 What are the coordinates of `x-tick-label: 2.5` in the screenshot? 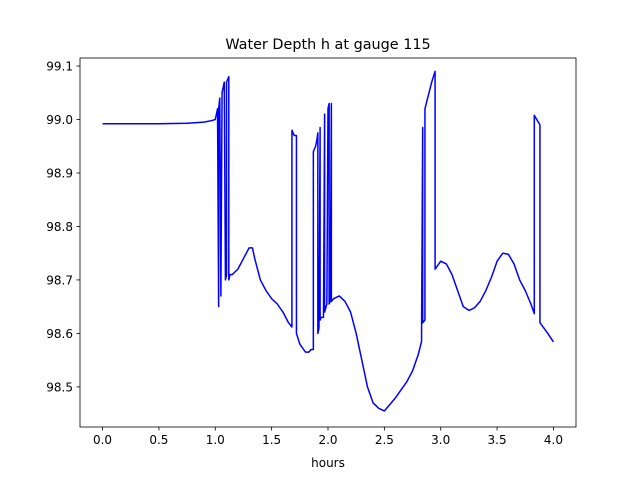 It's located at (384, 440).